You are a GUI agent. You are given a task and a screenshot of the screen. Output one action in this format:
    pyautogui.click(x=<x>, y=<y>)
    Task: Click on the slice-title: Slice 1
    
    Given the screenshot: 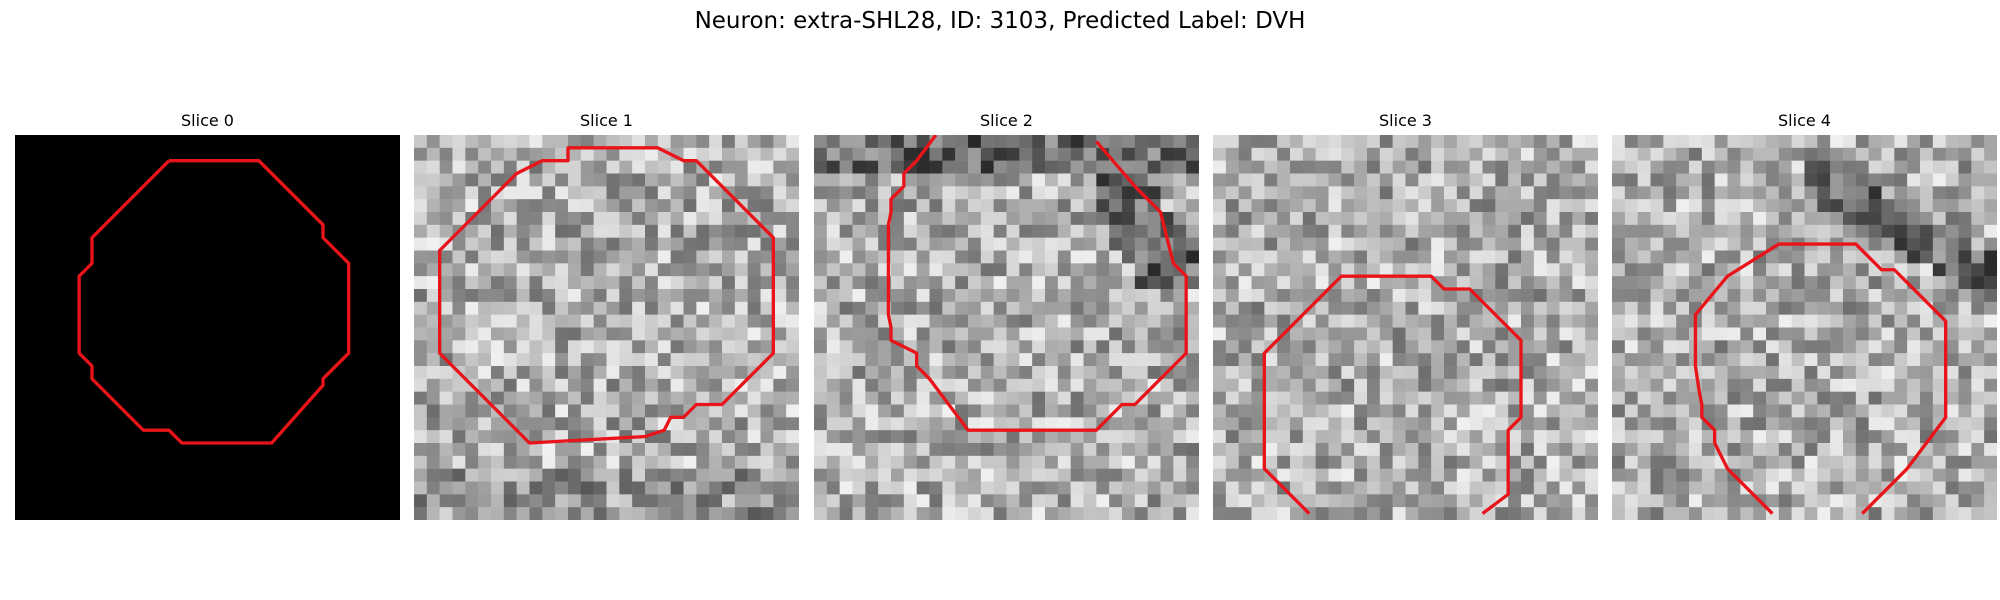 What is the action you would take?
    pyautogui.click(x=606, y=120)
    